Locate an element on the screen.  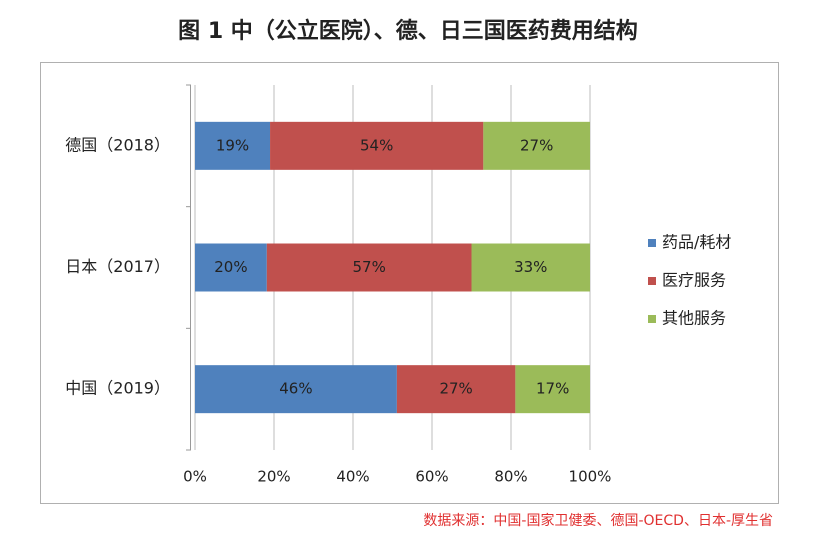
x-tick-label: 100% is located at coordinates (590, 477).